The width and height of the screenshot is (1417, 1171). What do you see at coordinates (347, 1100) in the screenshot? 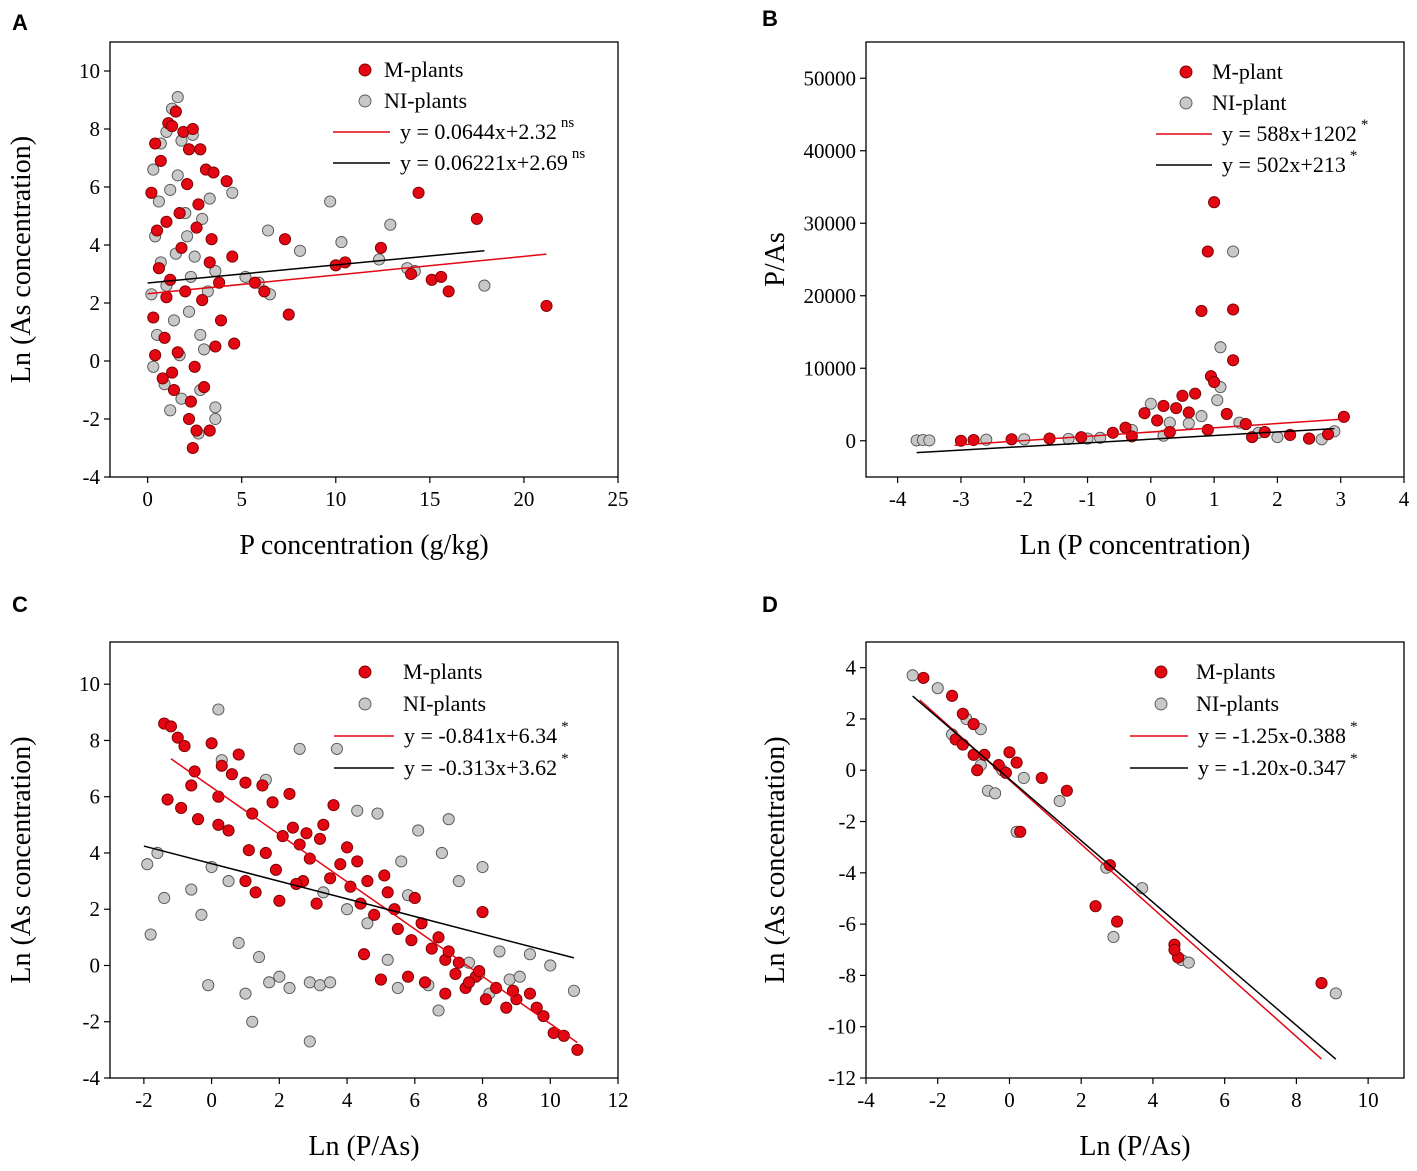
I see `x-tick-label: 4` at bounding box center [347, 1100].